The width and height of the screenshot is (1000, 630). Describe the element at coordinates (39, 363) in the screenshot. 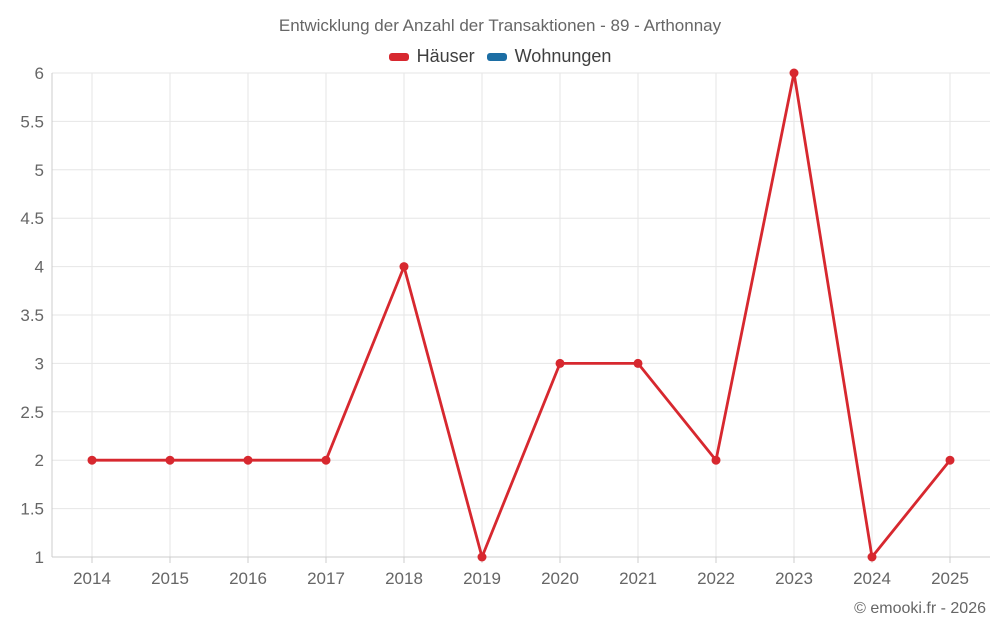

I see `y-axis-tick-label: 3` at that location.